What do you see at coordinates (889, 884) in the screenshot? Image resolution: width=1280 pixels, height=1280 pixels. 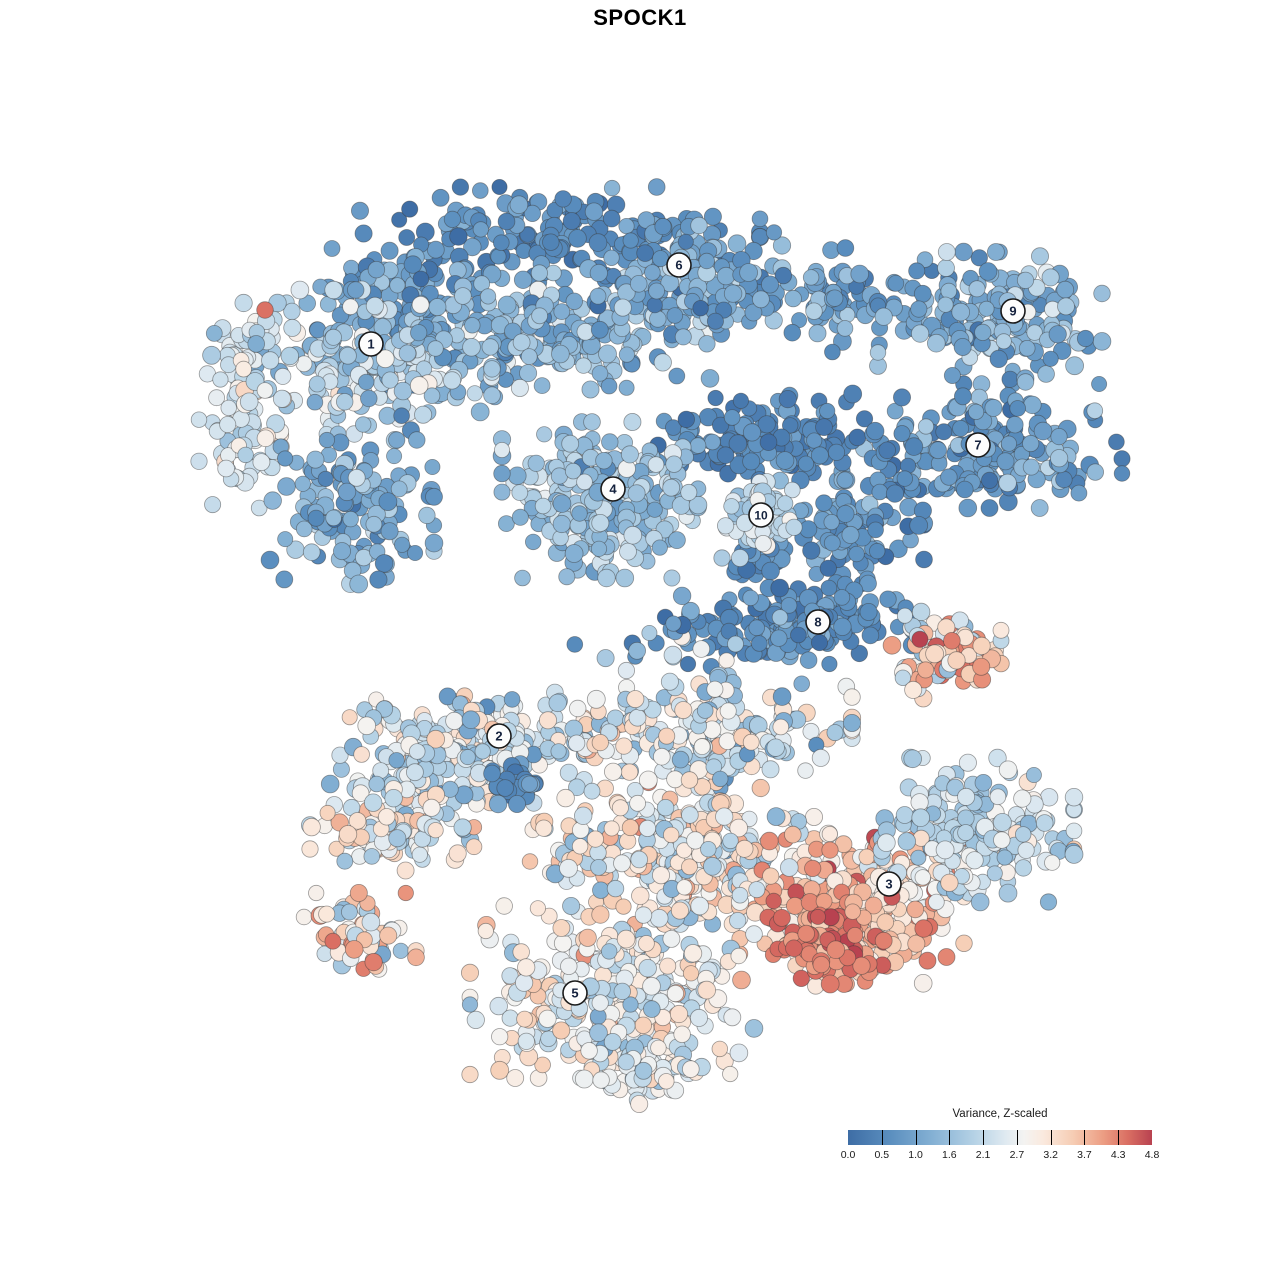 I see `cluster-badge-3: 3` at bounding box center [889, 884].